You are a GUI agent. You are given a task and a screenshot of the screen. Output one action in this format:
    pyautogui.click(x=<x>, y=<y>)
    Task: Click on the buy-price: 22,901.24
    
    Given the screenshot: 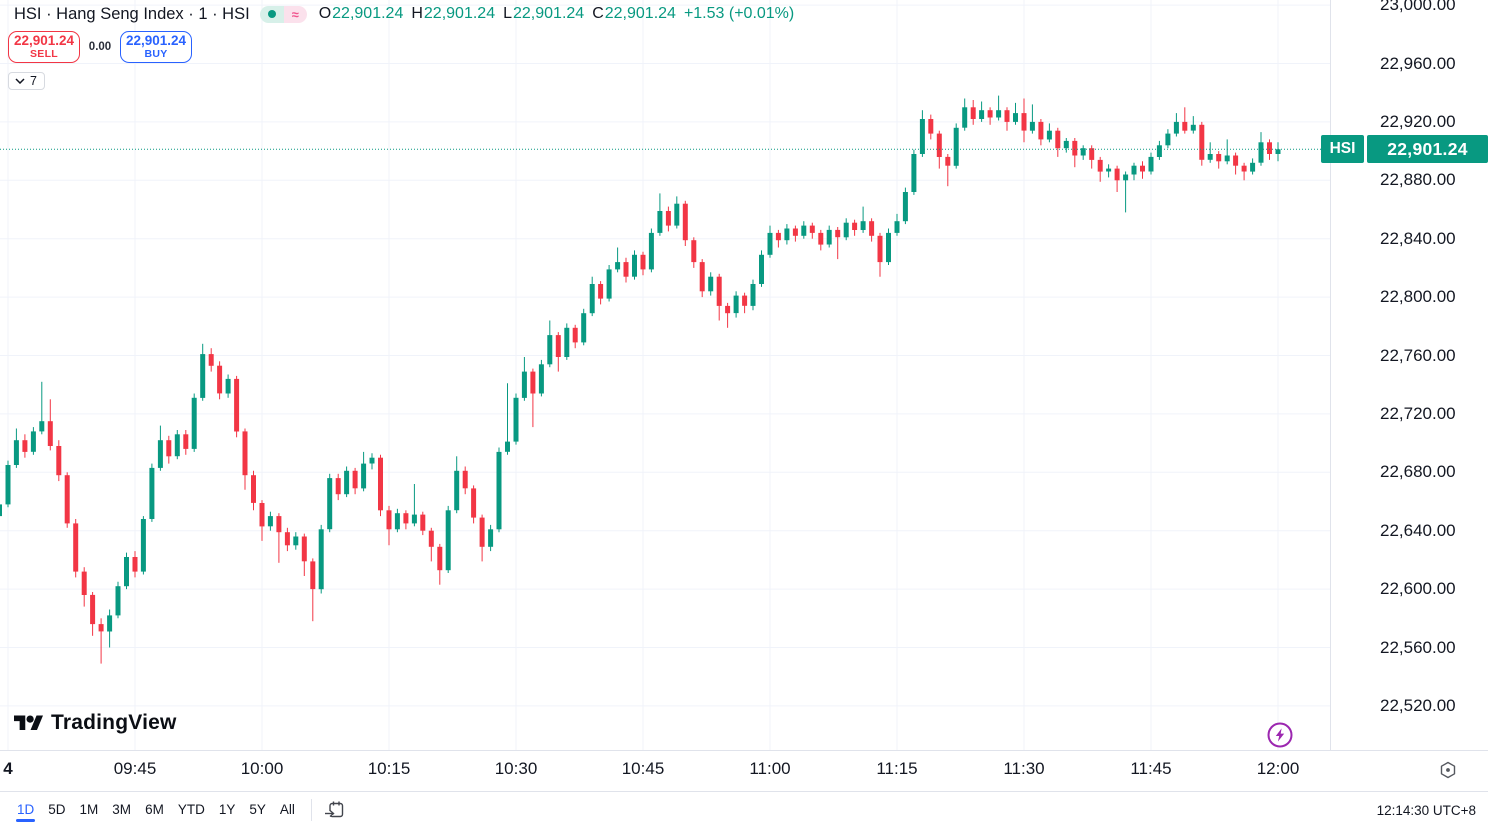 What is the action you would take?
    pyautogui.click(x=156, y=40)
    